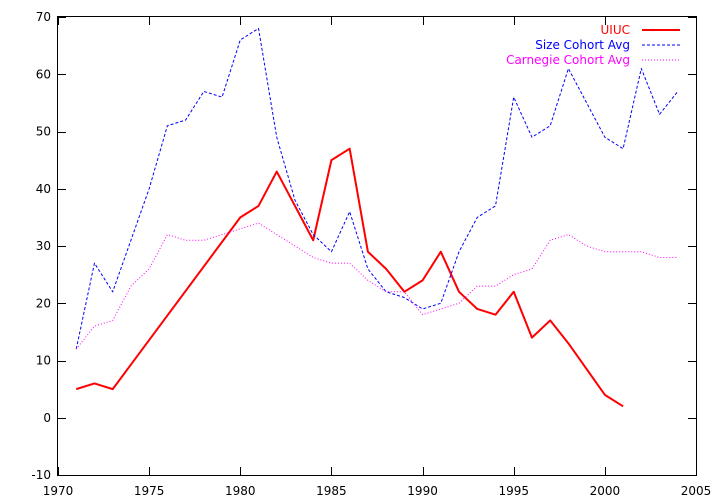 The width and height of the screenshot is (720, 504). Describe the element at coordinates (568, 60) in the screenshot. I see `legend-label-carnegie-cohort-avg: Carnegie Cohort Avg` at that location.